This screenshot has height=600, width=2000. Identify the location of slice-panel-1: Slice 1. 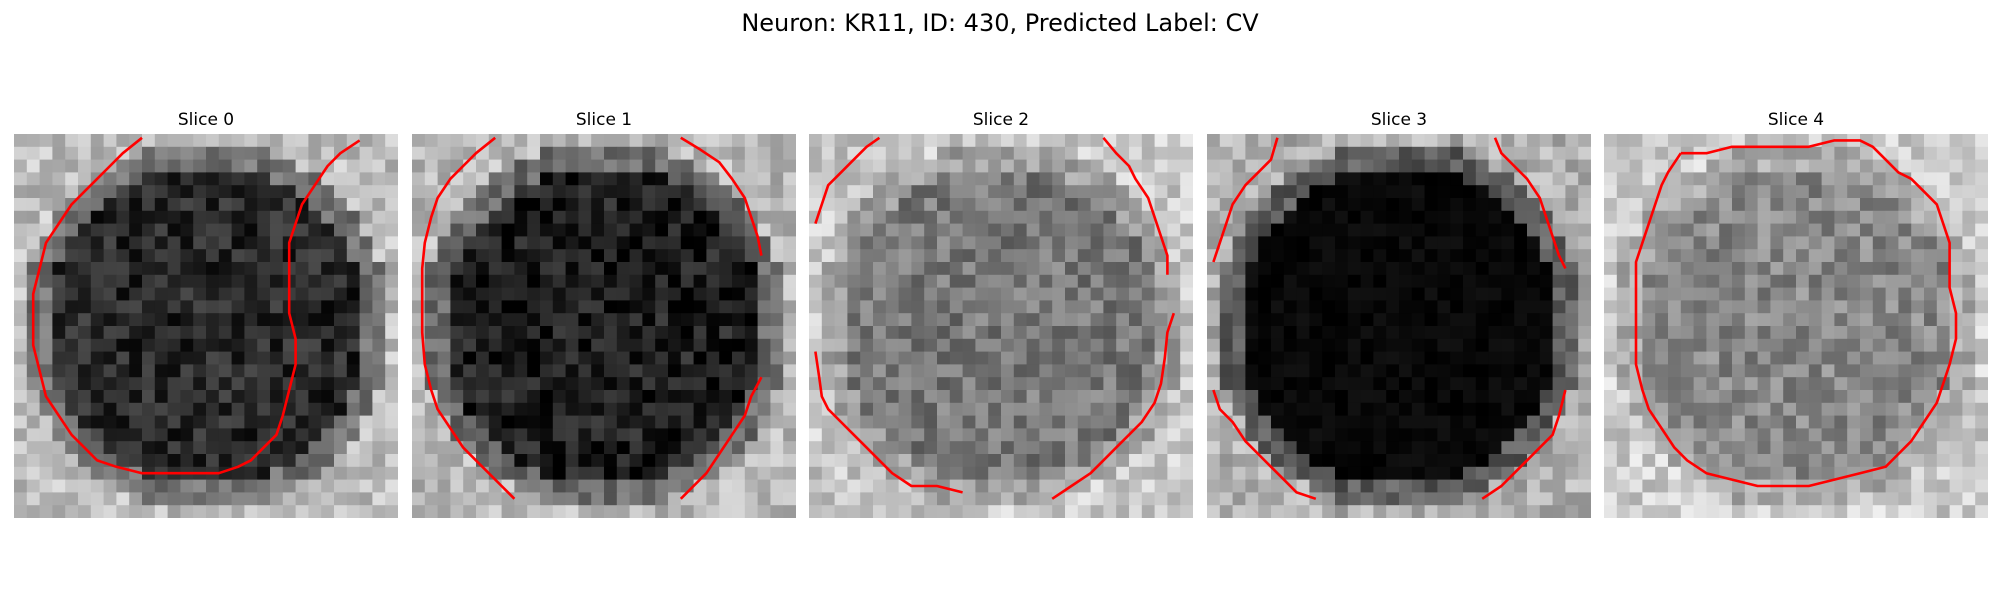
(604, 314).